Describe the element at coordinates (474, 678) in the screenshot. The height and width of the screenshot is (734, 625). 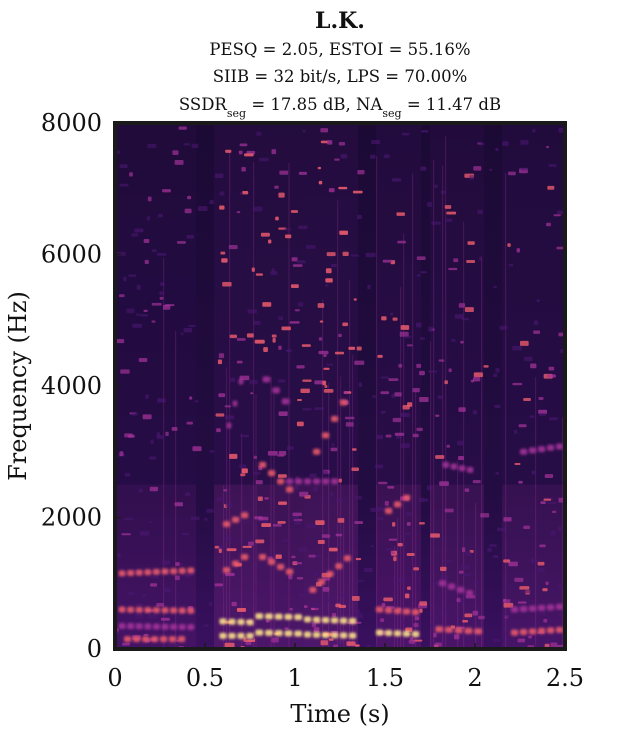
I see `x-tick-label: 2` at that location.